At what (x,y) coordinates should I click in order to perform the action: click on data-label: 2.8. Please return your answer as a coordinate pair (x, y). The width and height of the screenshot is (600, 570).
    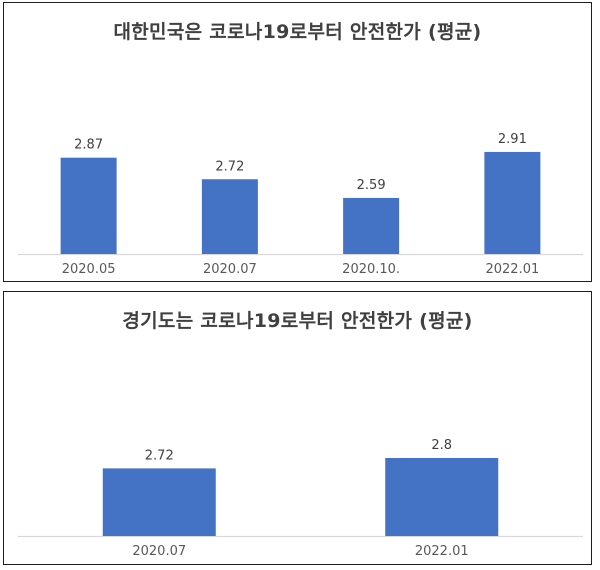
    Looking at the image, I should click on (441, 445).